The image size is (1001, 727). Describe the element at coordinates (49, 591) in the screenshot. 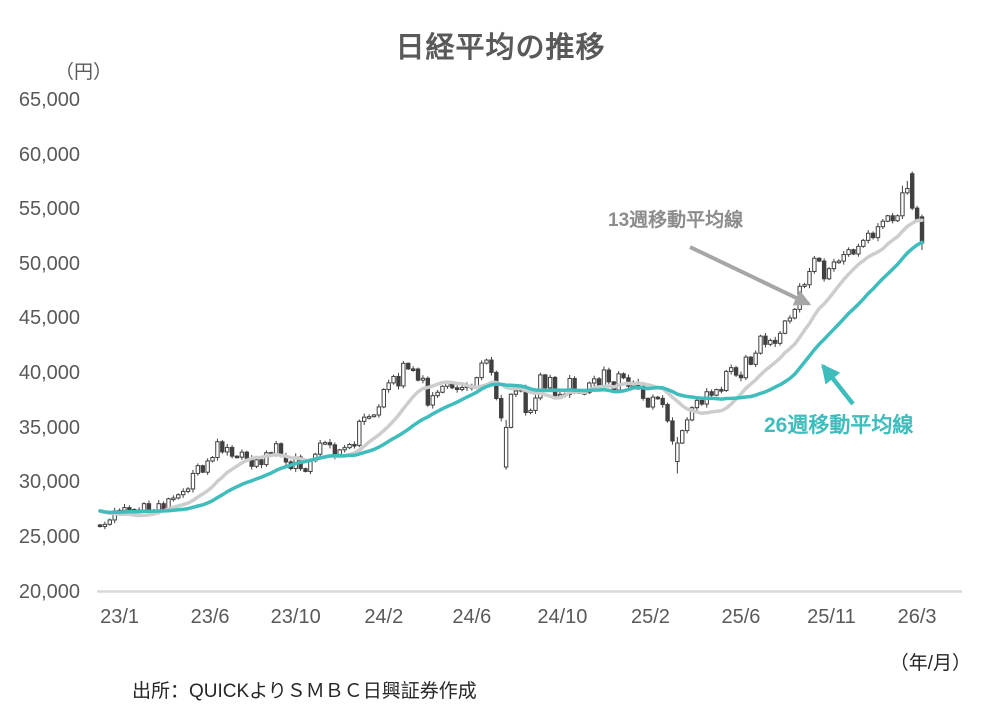

I see `y-axis-label: 20,000` at that location.